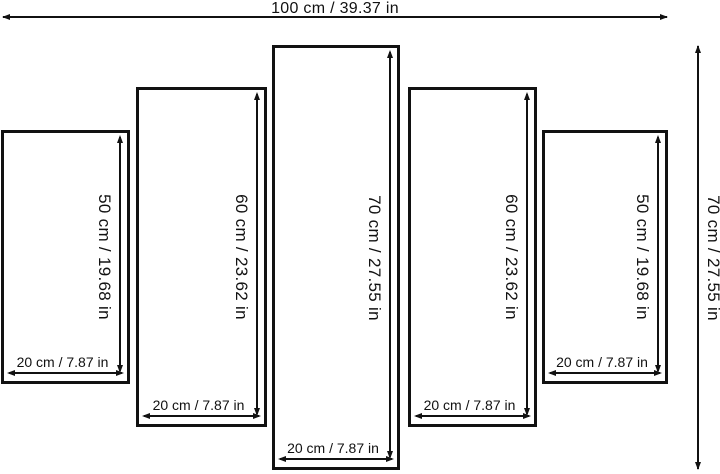  What do you see at coordinates (201, 257) in the screenshot?
I see `panel-2: 60 cm / 23.62 in 20 cm / 7.87 in` at bounding box center [201, 257].